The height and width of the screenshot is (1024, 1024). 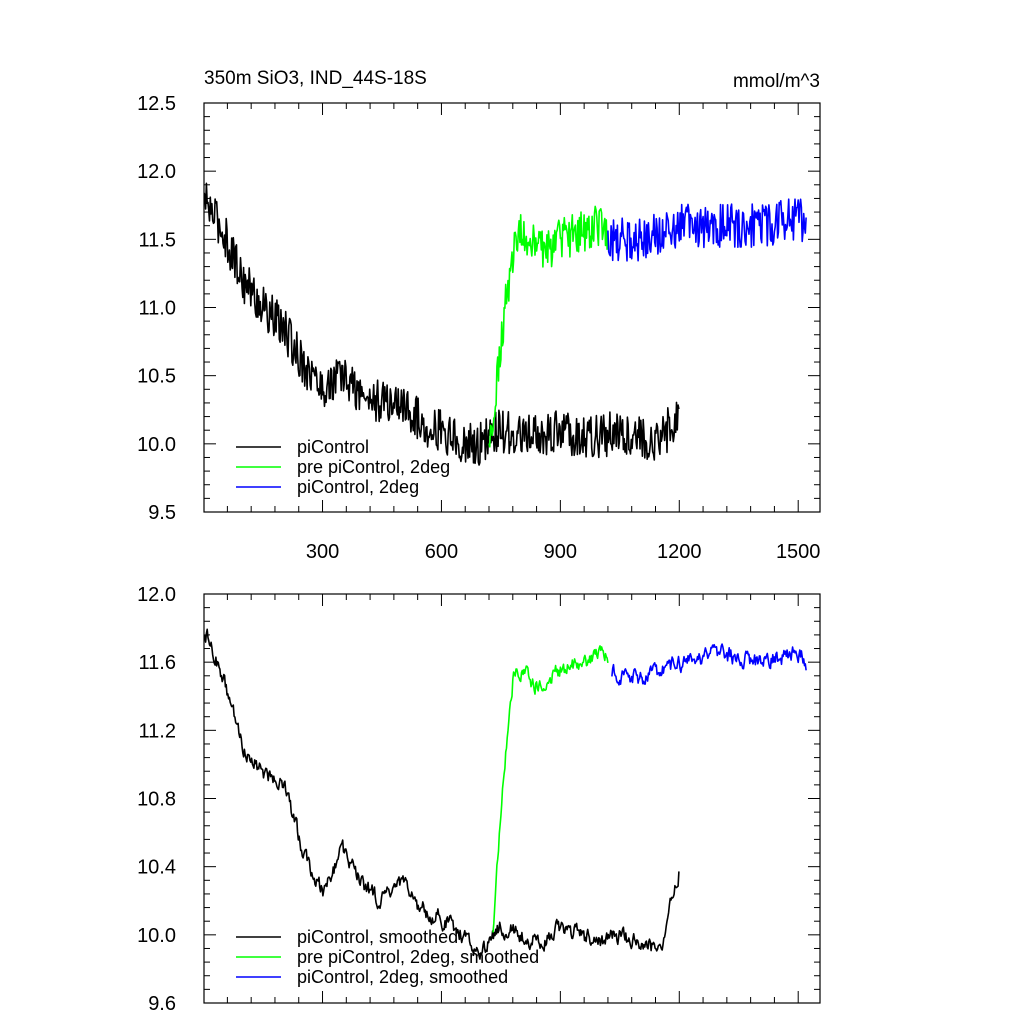 I want to click on y-tick-label: 10.4, so click(x=156, y=868).